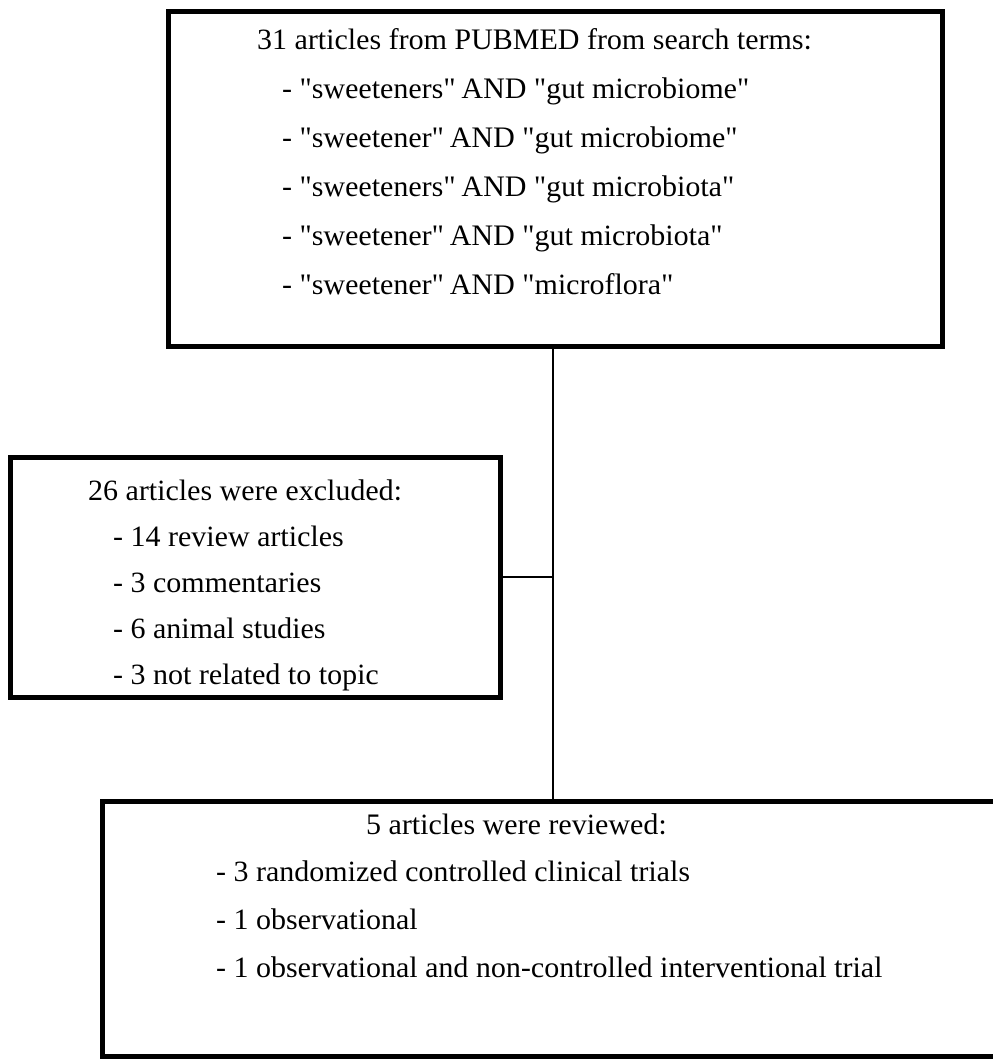  I want to click on connector-line-to-excluded, so click(527, 577).